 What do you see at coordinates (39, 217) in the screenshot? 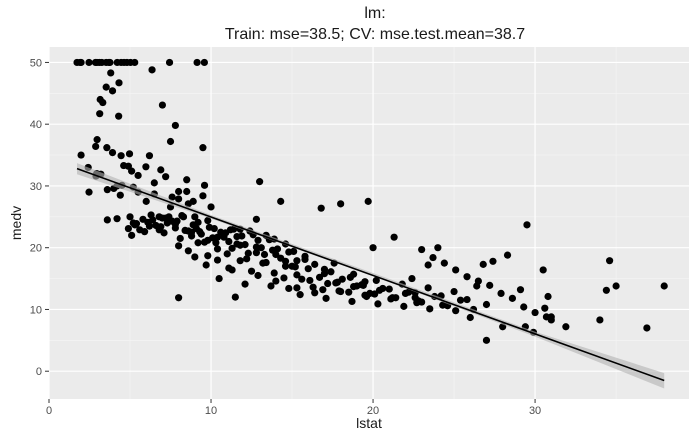
I see `y-axis-ticks: 0 10 20 30 40 50` at bounding box center [39, 217].